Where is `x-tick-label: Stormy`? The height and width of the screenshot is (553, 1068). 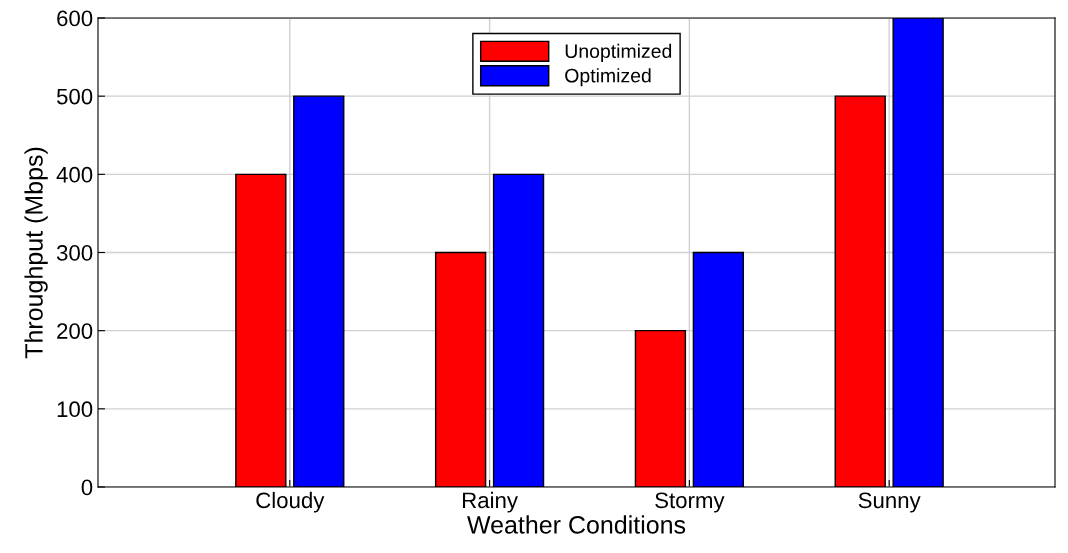 x-tick-label: Stormy is located at coordinates (690, 502).